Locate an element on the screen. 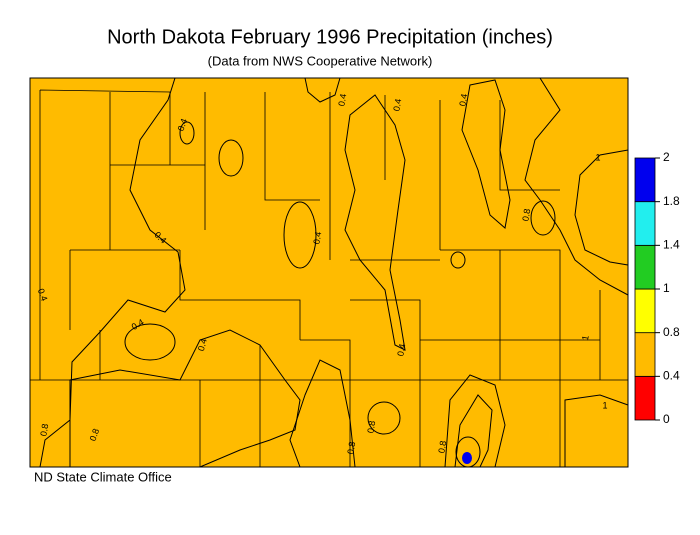 This screenshot has height=535, width=700. legend-label: 0.4 is located at coordinates (671, 376).